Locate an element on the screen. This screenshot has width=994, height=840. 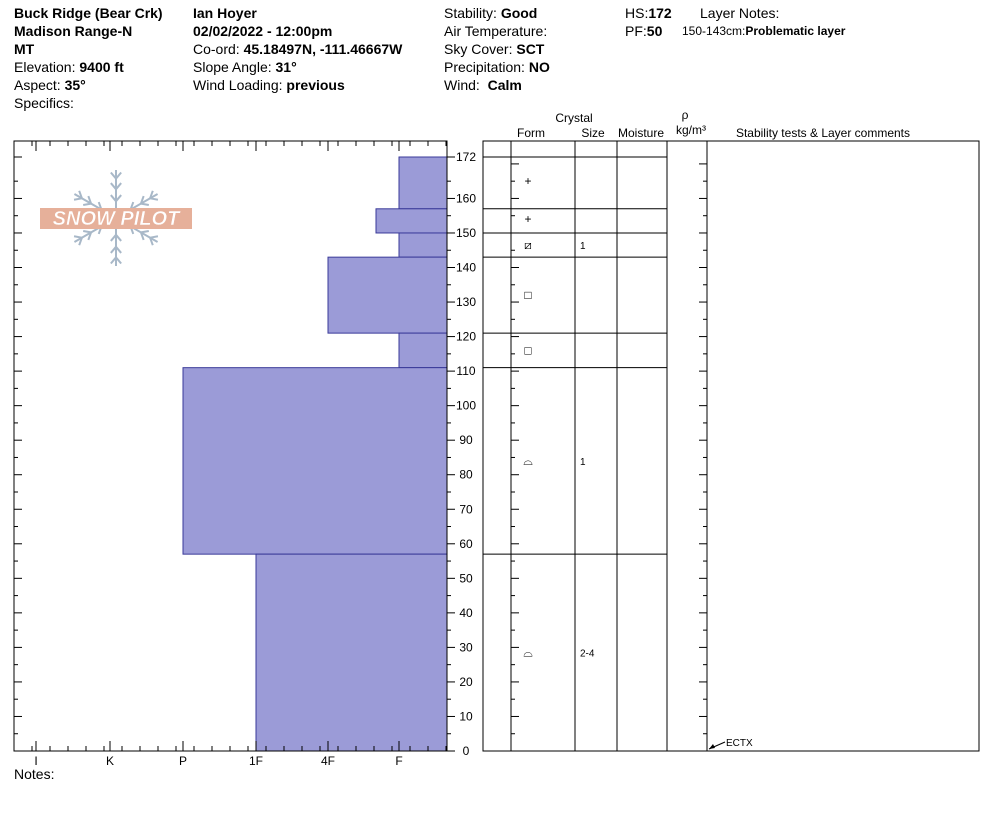
precip-value: NO is located at coordinates (539, 67).